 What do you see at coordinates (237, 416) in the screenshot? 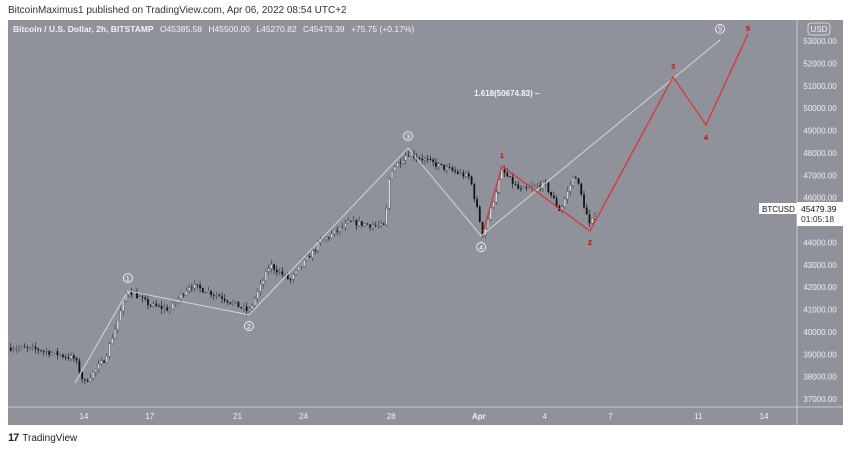
I see `time-tick-label: 21` at bounding box center [237, 416].